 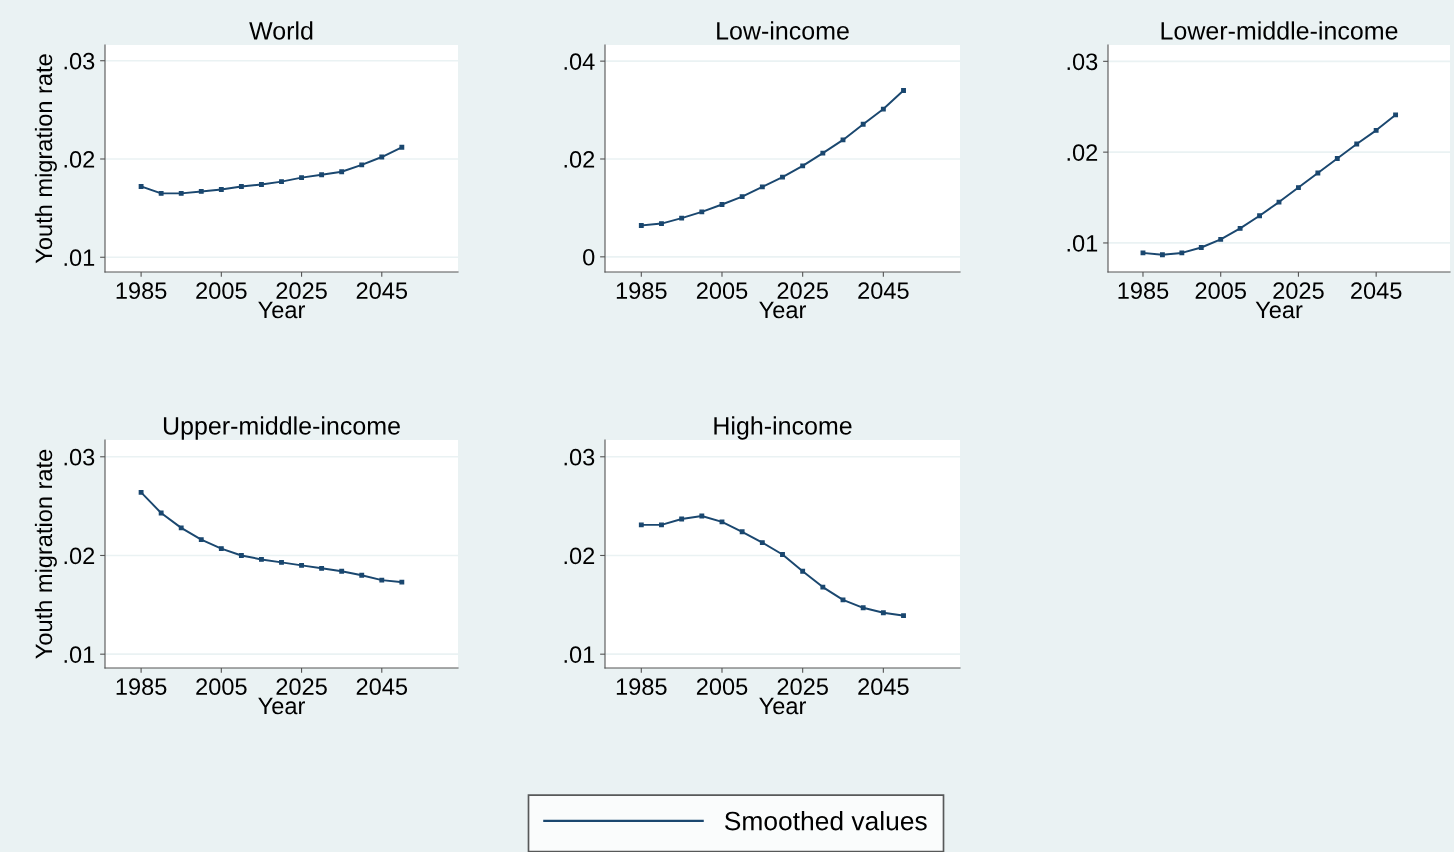 I want to click on y-tick-label: 0, so click(x=589, y=257).